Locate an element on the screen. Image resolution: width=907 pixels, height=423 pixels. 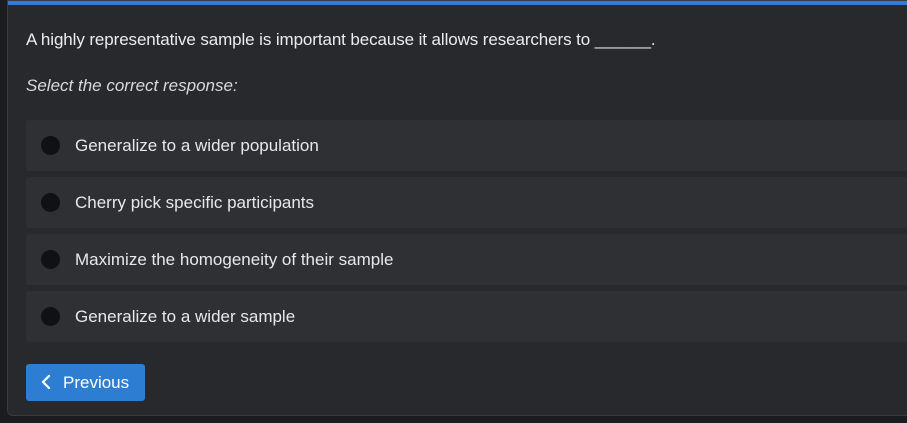
answer-option: Maximize the homogeneity of their sample is located at coordinates (466, 259).